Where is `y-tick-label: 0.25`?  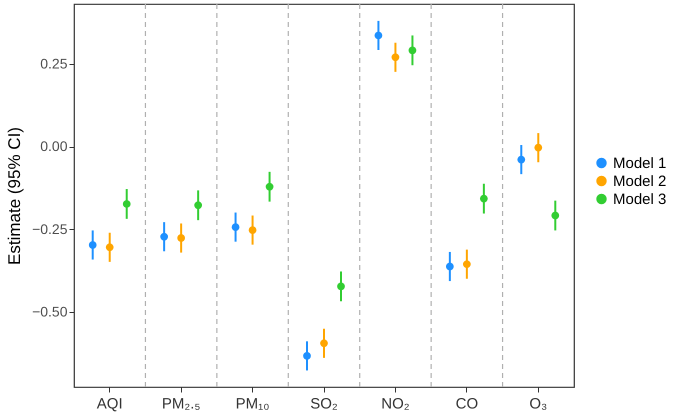 y-tick-label: 0.25 is located at coordinates (54, 63).